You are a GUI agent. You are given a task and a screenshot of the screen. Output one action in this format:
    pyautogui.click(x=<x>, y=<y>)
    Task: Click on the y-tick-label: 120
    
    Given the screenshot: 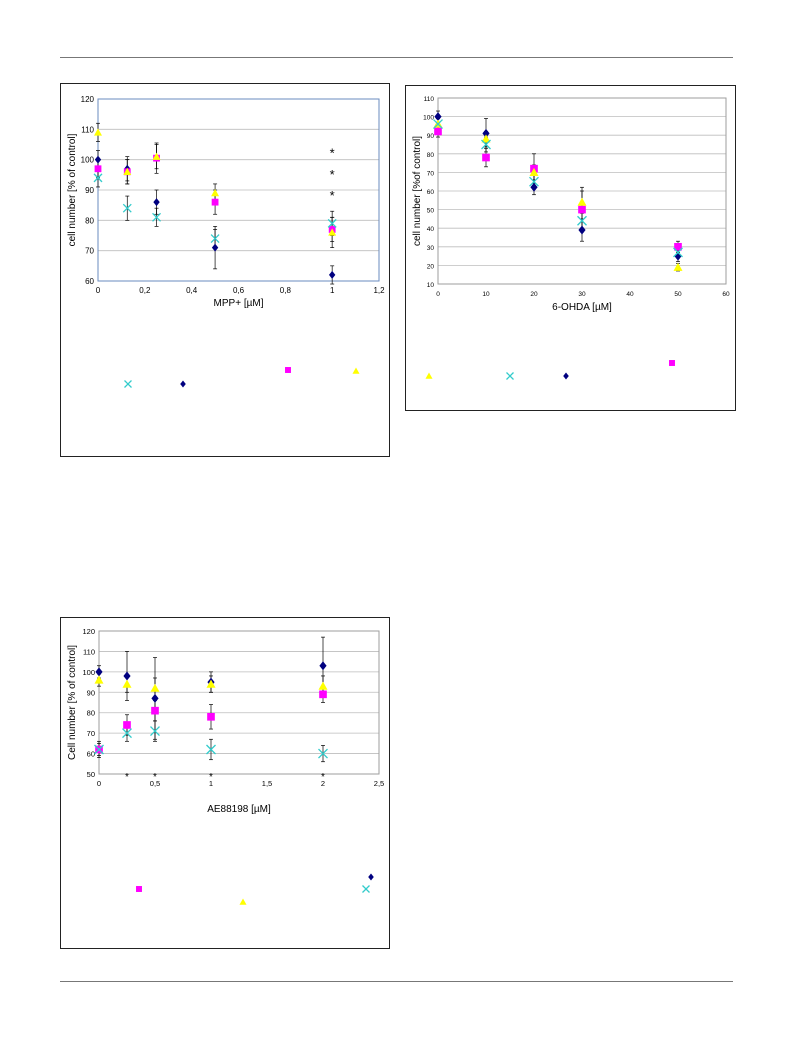 What is the action you would take?
    pyautogui.click(x=88, y=631)
    